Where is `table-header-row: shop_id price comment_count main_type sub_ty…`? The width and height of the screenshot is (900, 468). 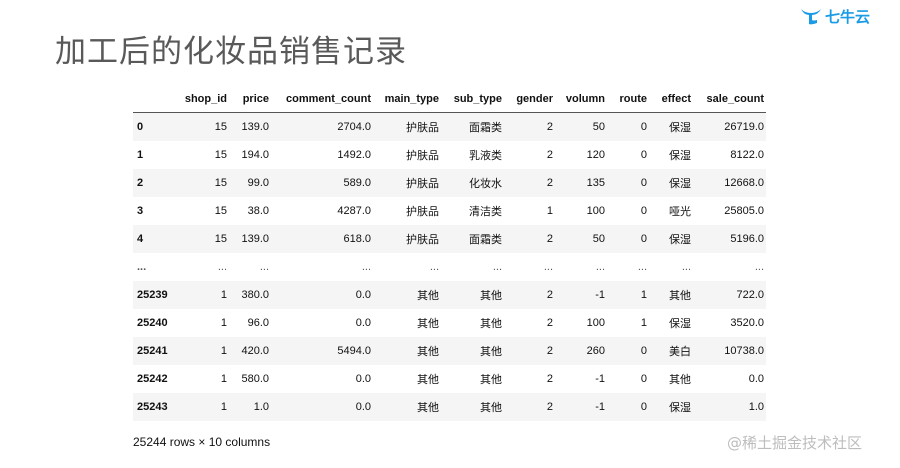 table-header-row: shop_id price comment_count main_type sub_ty… is located at coordinates (449, 99).